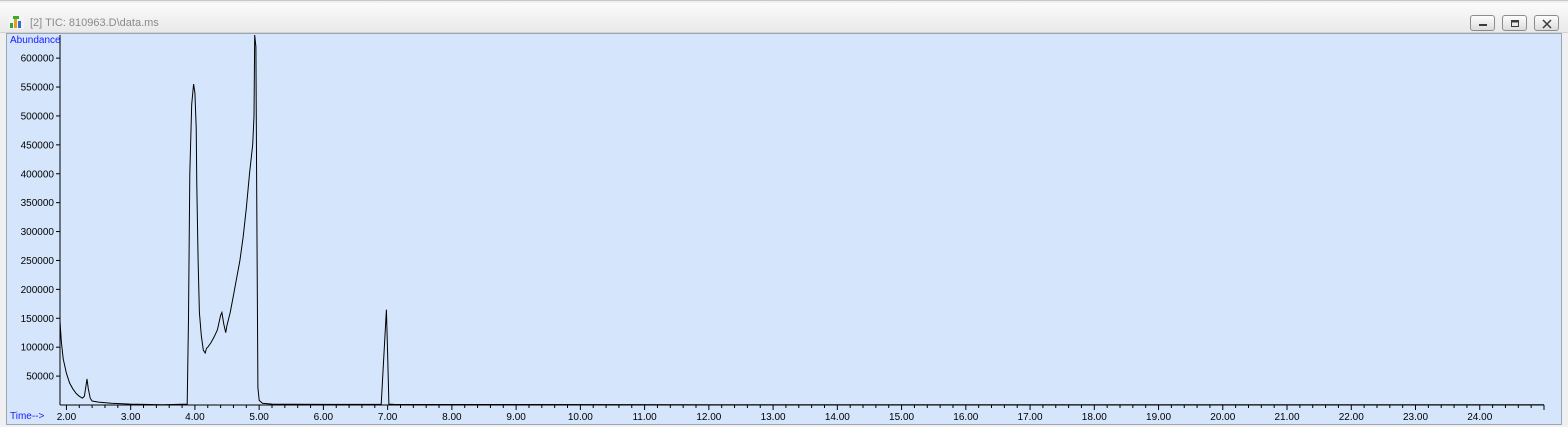 The width and height of the screenshot is (1568, 427). Describe the element at coordinates (1415, 417) in the screenshot. I see `x-tick-label: 23.00` at that location.